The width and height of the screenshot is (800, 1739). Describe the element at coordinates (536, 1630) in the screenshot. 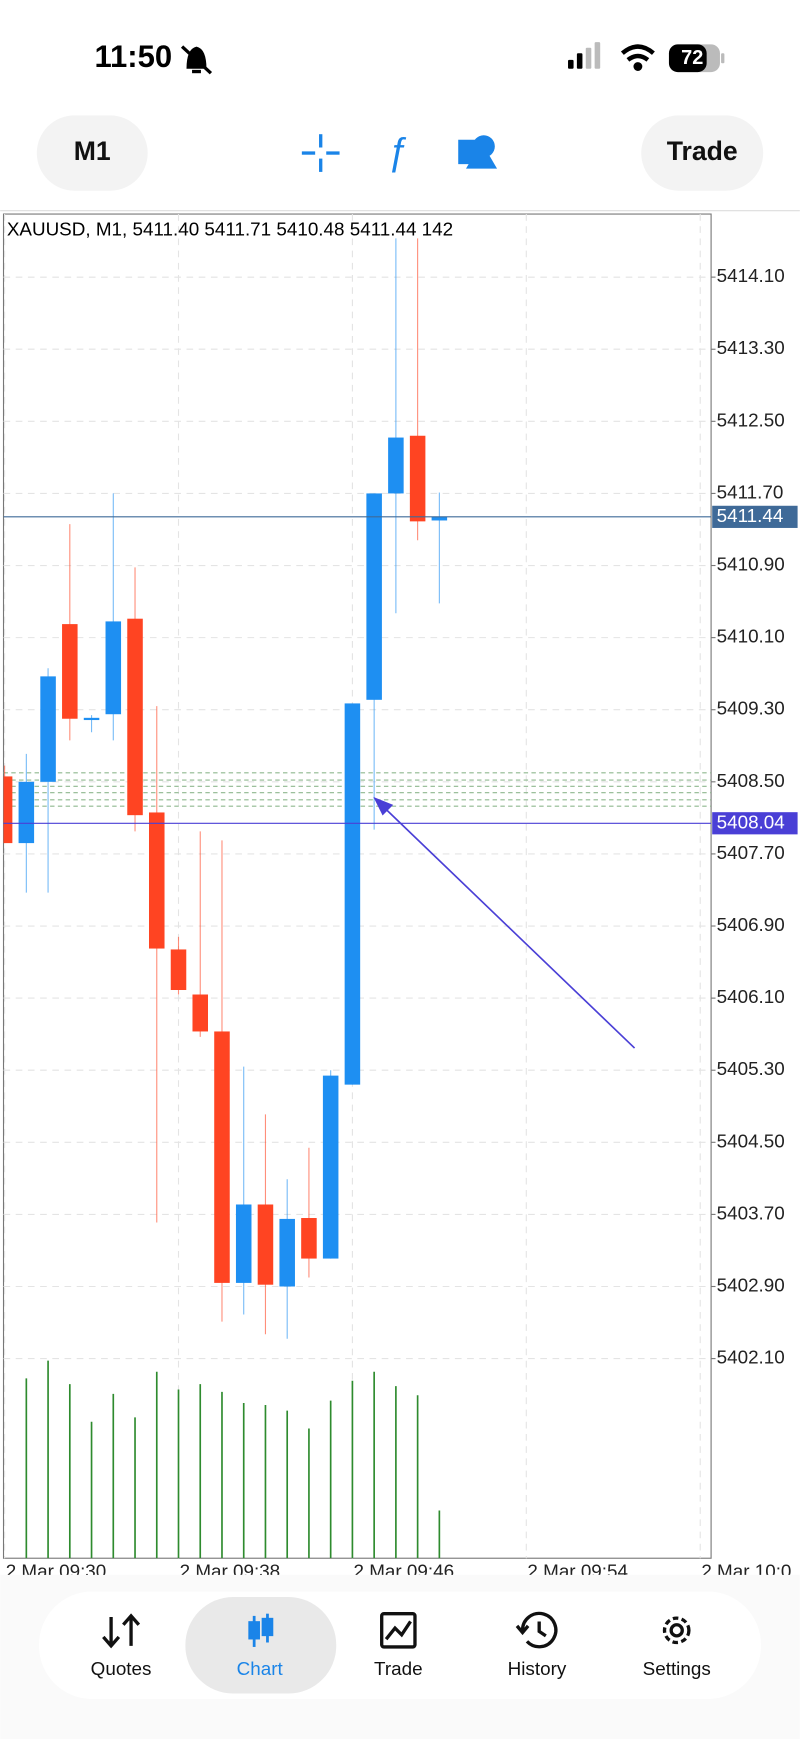

I see `history-icon` at that location.